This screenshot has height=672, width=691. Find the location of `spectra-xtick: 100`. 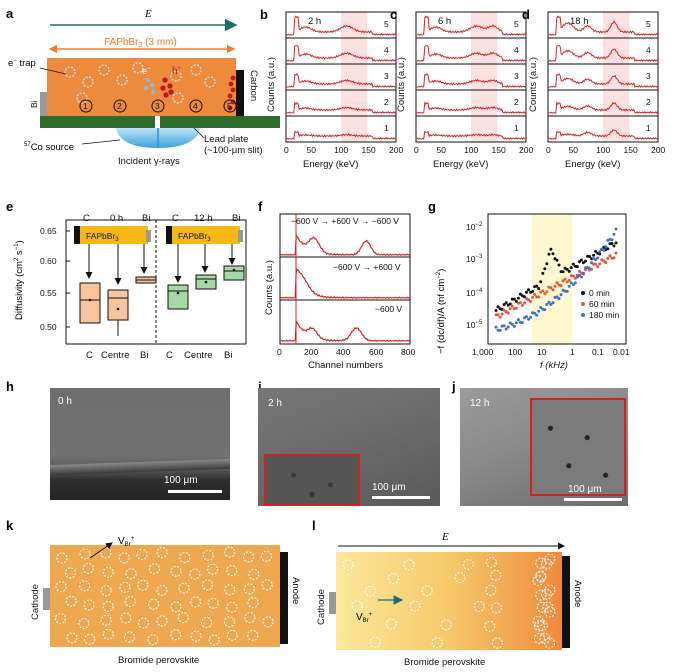

spectra-xtick: 100 is located at coordinates (341, 150).